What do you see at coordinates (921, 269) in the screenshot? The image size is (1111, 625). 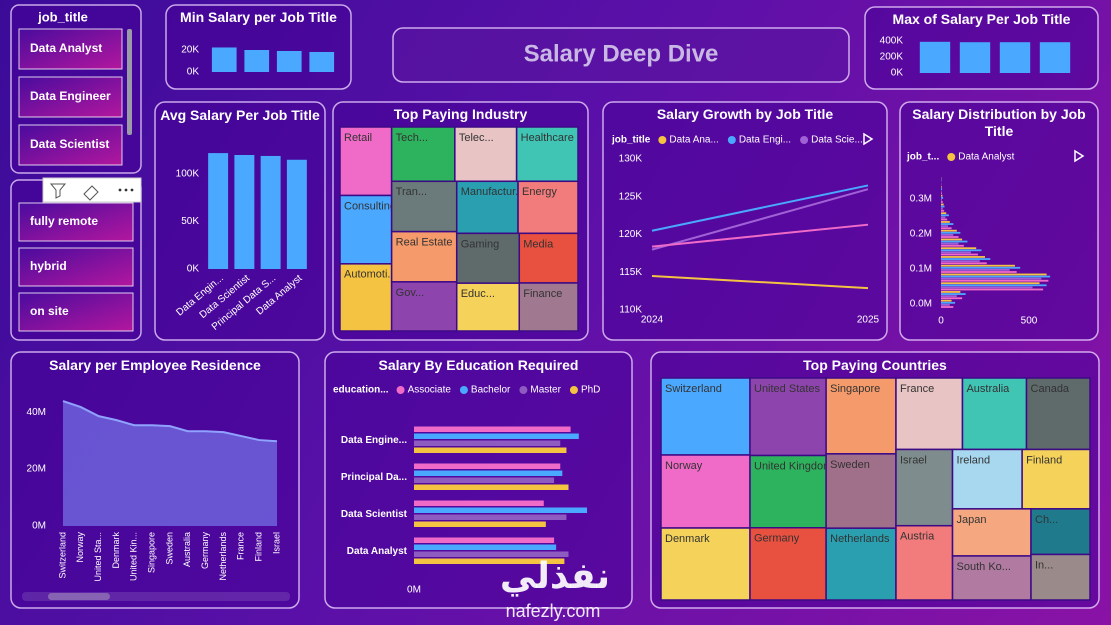 I see `y-tick-label: 0.1M` at bounding box center [921, 269].